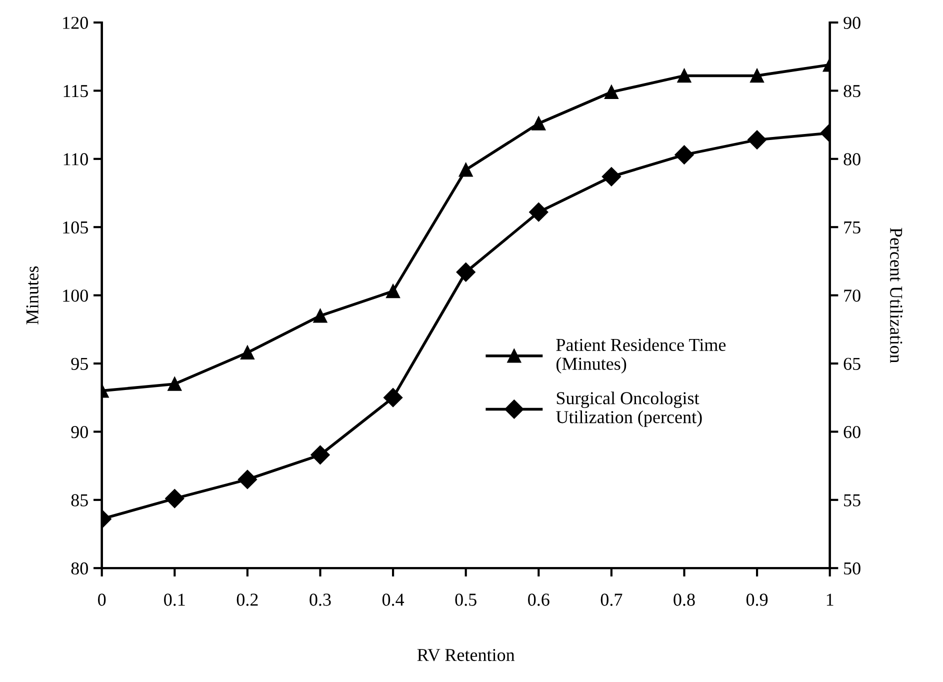 This screenshot has height=682, width=943. Describe the element at coordinates (852, 22) in the screenshot. I see `y2-tick-label: 90` at that location.